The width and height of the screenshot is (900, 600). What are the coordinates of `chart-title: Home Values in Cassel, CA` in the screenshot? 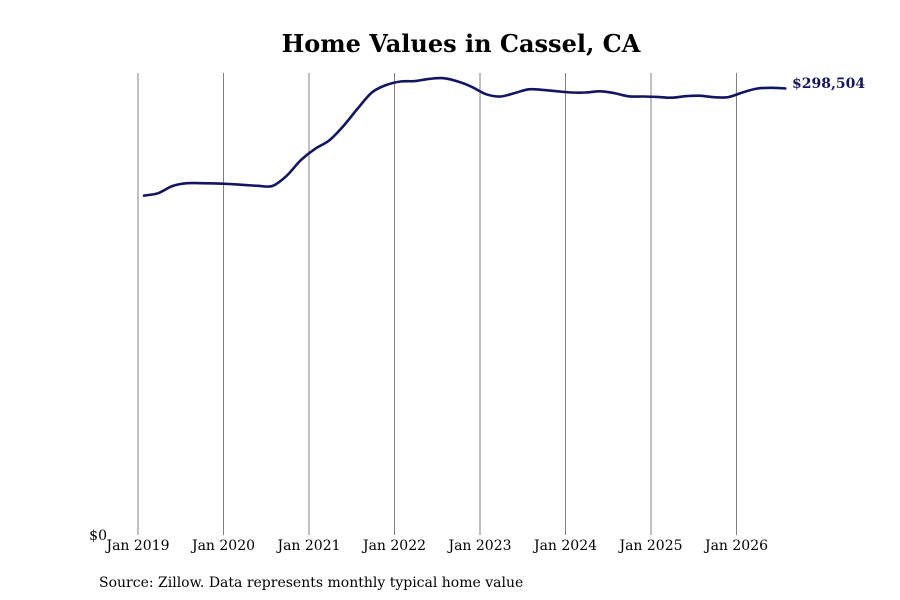 It's located at (461, 43).